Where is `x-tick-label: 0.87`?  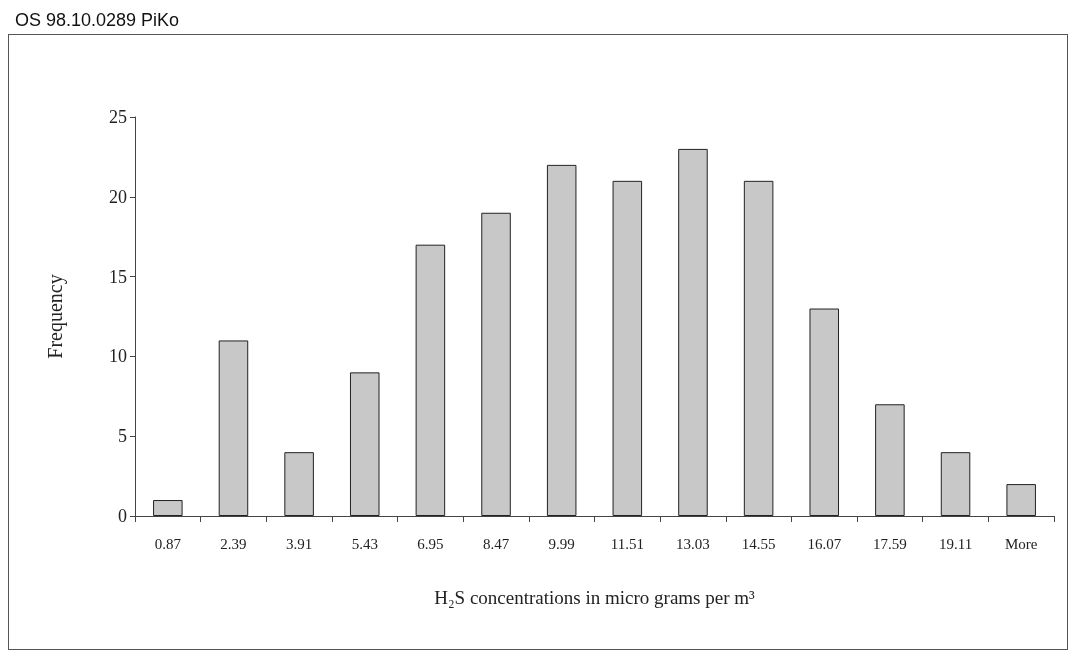 x-tick-label: 0.87 is located at coordinates (168, 543).